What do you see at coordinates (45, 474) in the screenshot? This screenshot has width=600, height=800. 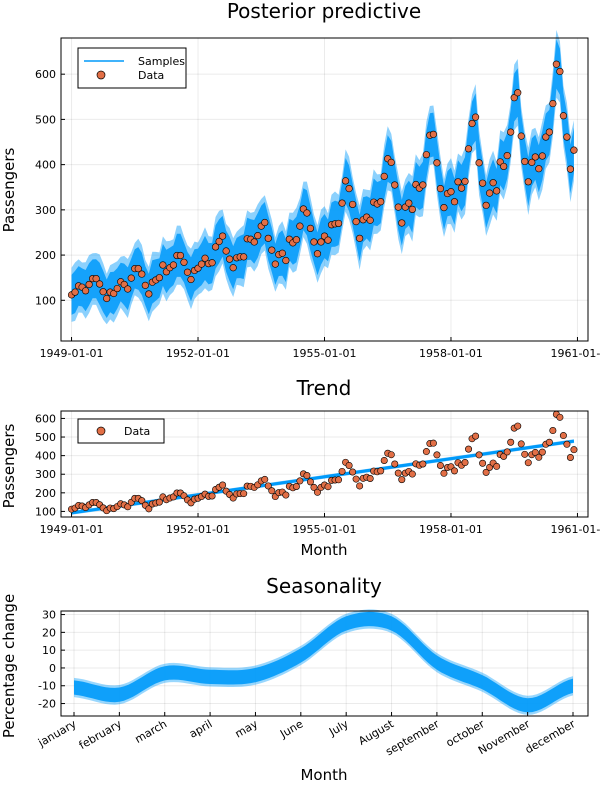 I see `y-tick-label-trend-2: 300` at bounding box center [45, 474].